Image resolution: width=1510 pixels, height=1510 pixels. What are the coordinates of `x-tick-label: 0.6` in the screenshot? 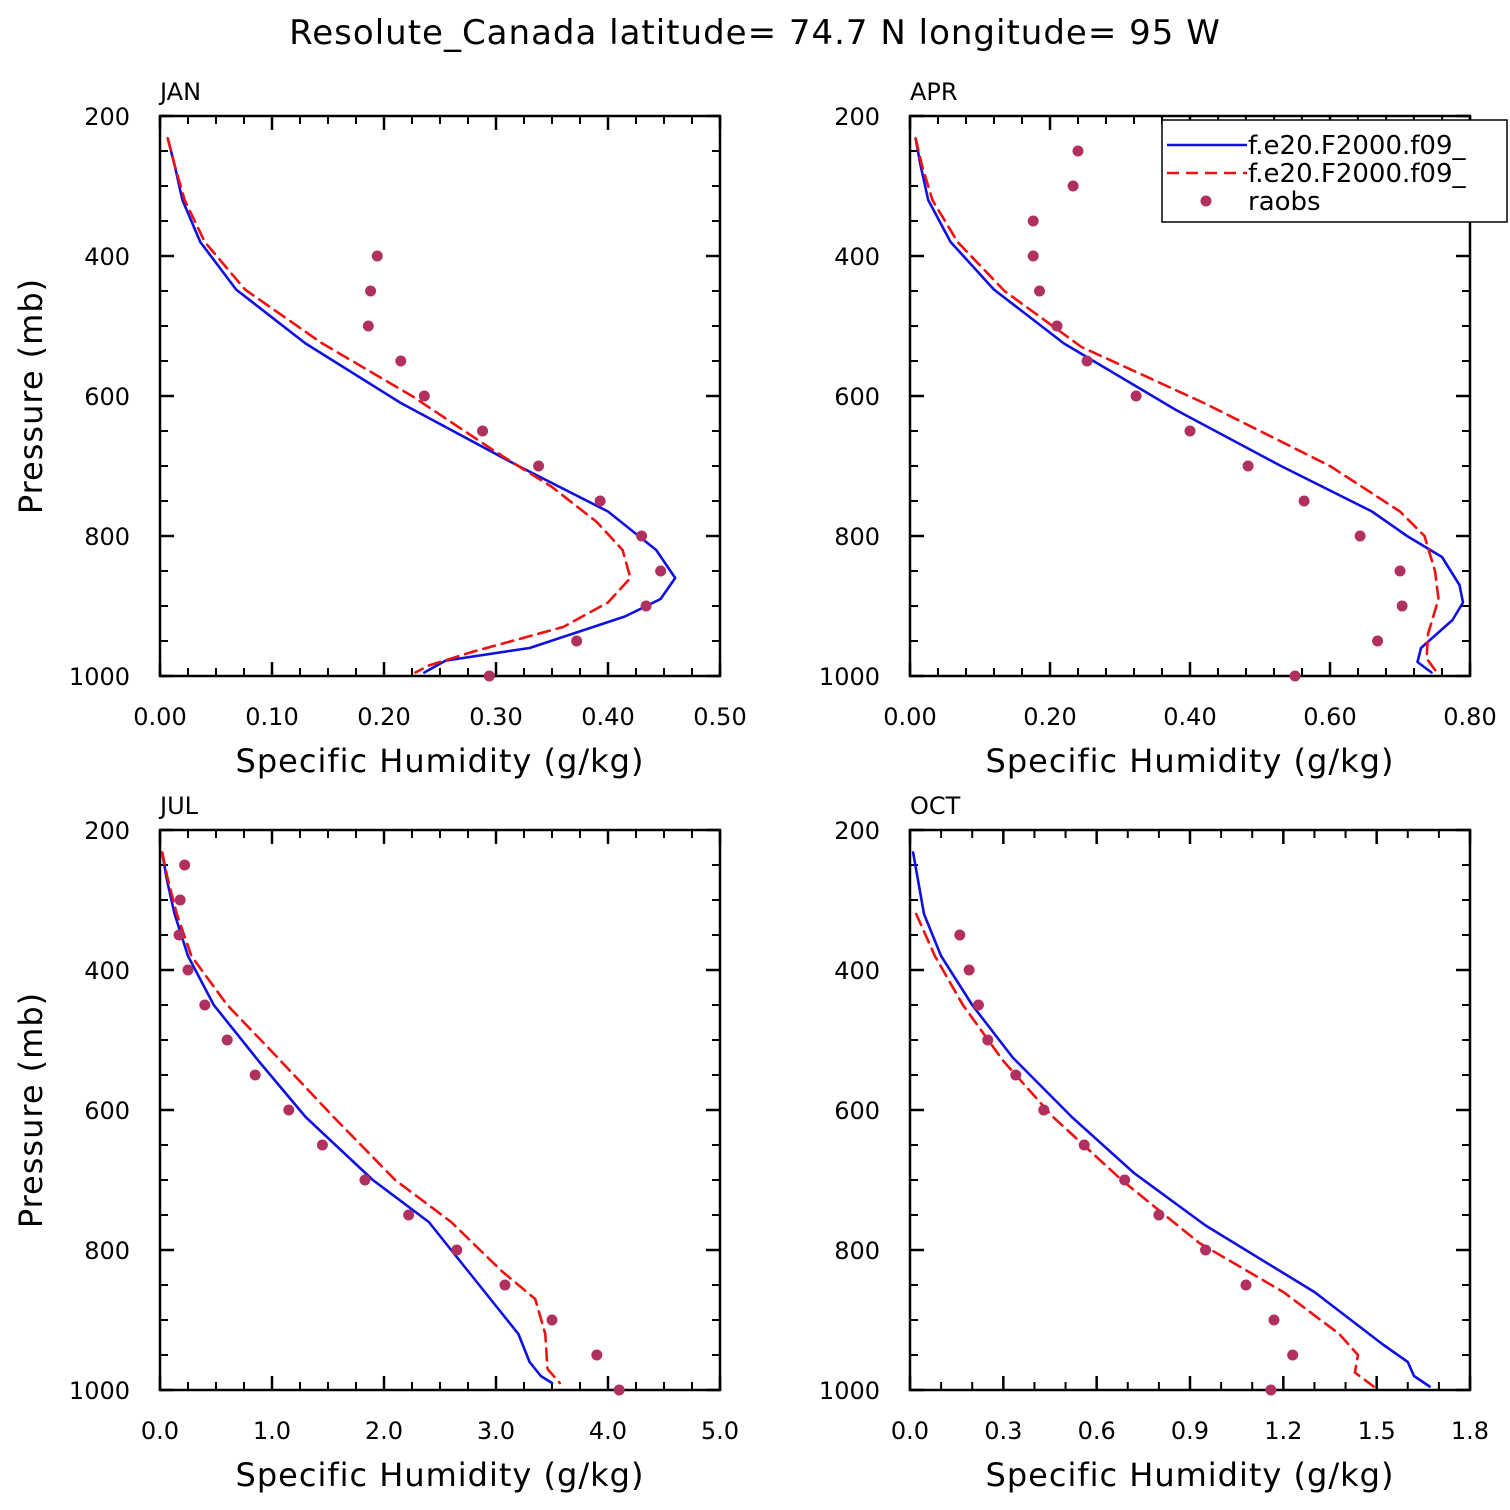 It's located at (1097, 1431).